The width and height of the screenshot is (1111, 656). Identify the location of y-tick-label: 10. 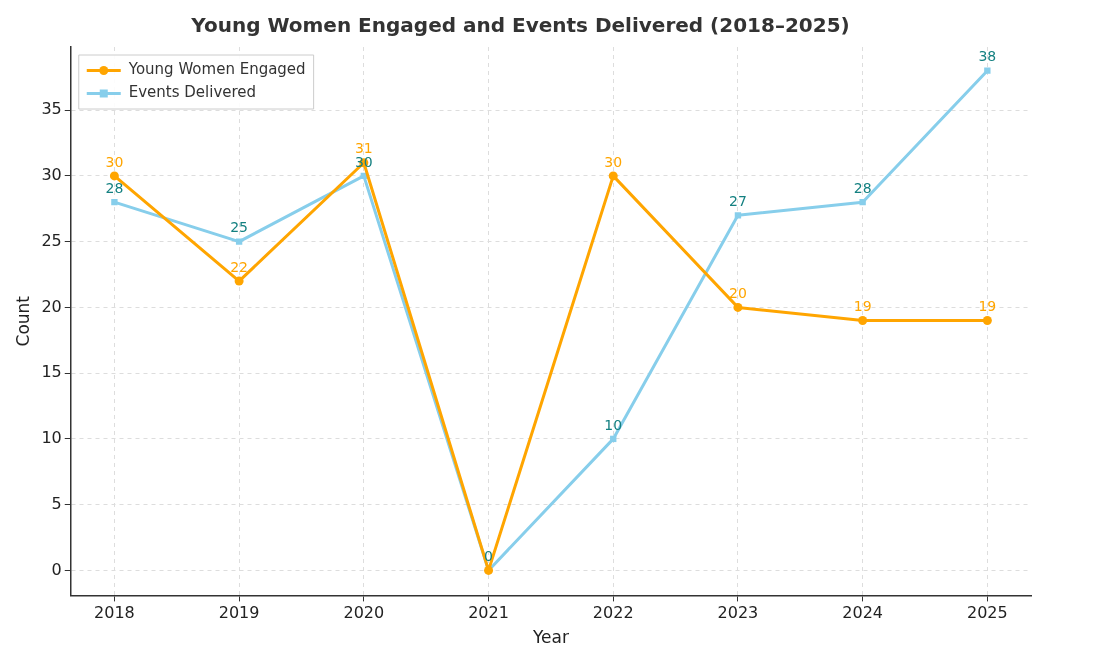
(51, 438).